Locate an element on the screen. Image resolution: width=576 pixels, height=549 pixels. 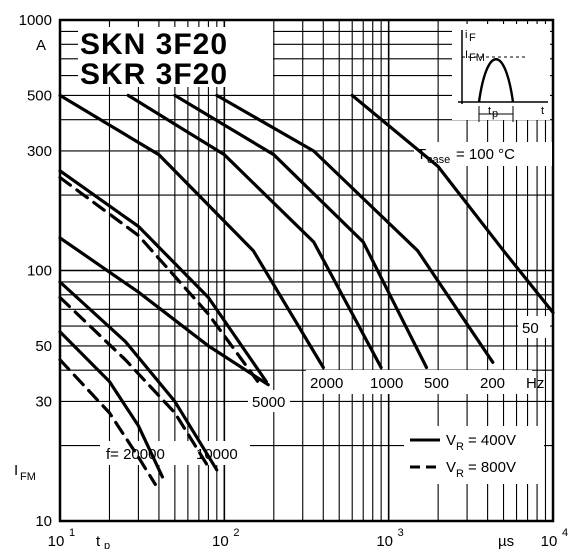
title-background is located at coordinates (175, 57).